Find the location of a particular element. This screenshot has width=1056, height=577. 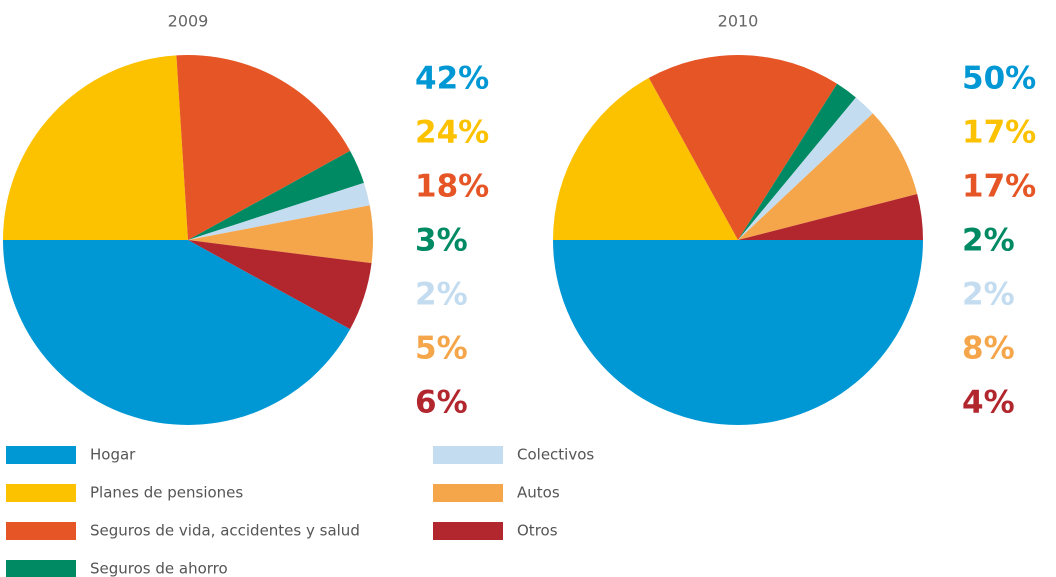

value-label: 18% is located at coordinates (452, 187).